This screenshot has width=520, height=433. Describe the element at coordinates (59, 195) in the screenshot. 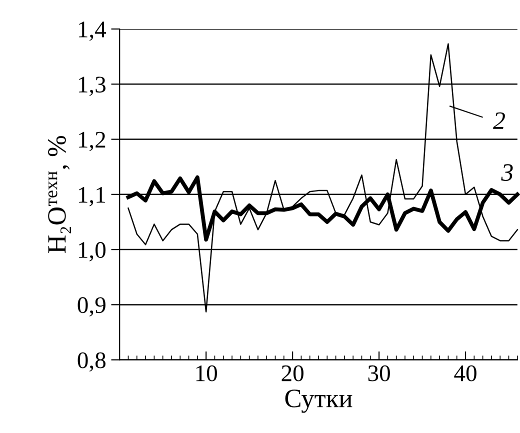

I see `y-axis-title: H₂O$^{техн}$, %` at that location.